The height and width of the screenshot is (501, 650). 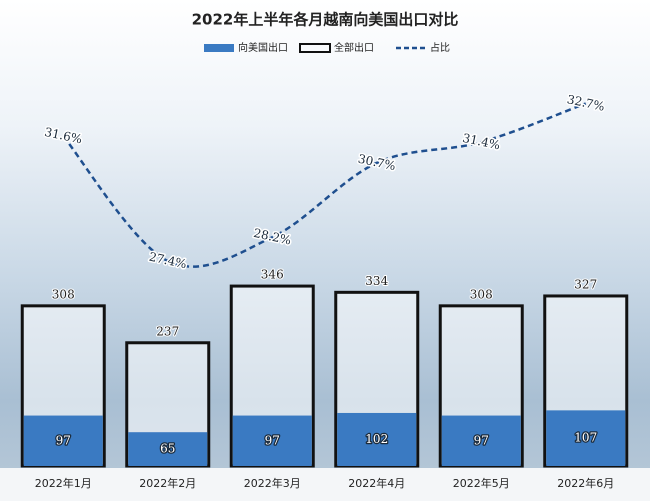 I want to click on axis-band, so click(x=325, y=484).